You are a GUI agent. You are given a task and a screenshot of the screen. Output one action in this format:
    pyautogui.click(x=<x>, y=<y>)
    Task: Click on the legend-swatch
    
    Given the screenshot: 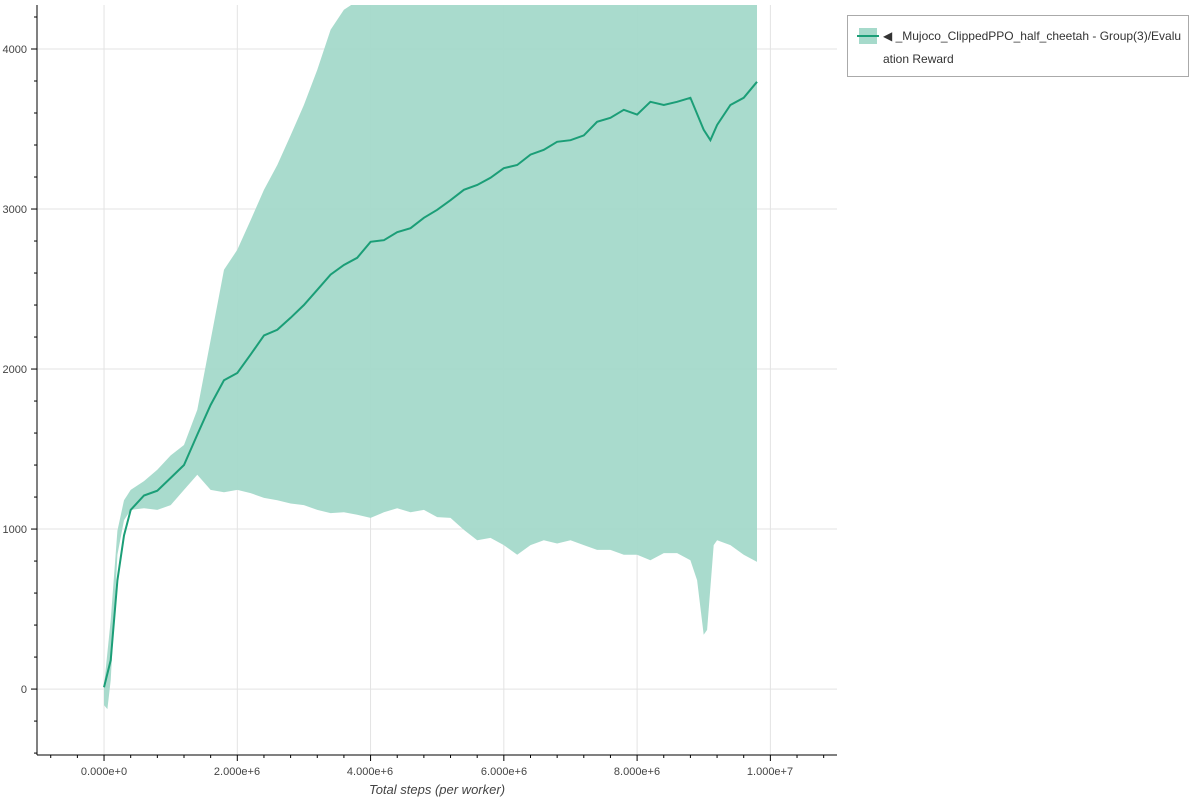 What is the action you would take?
    pyautogui.click(x=868, y=36)
    